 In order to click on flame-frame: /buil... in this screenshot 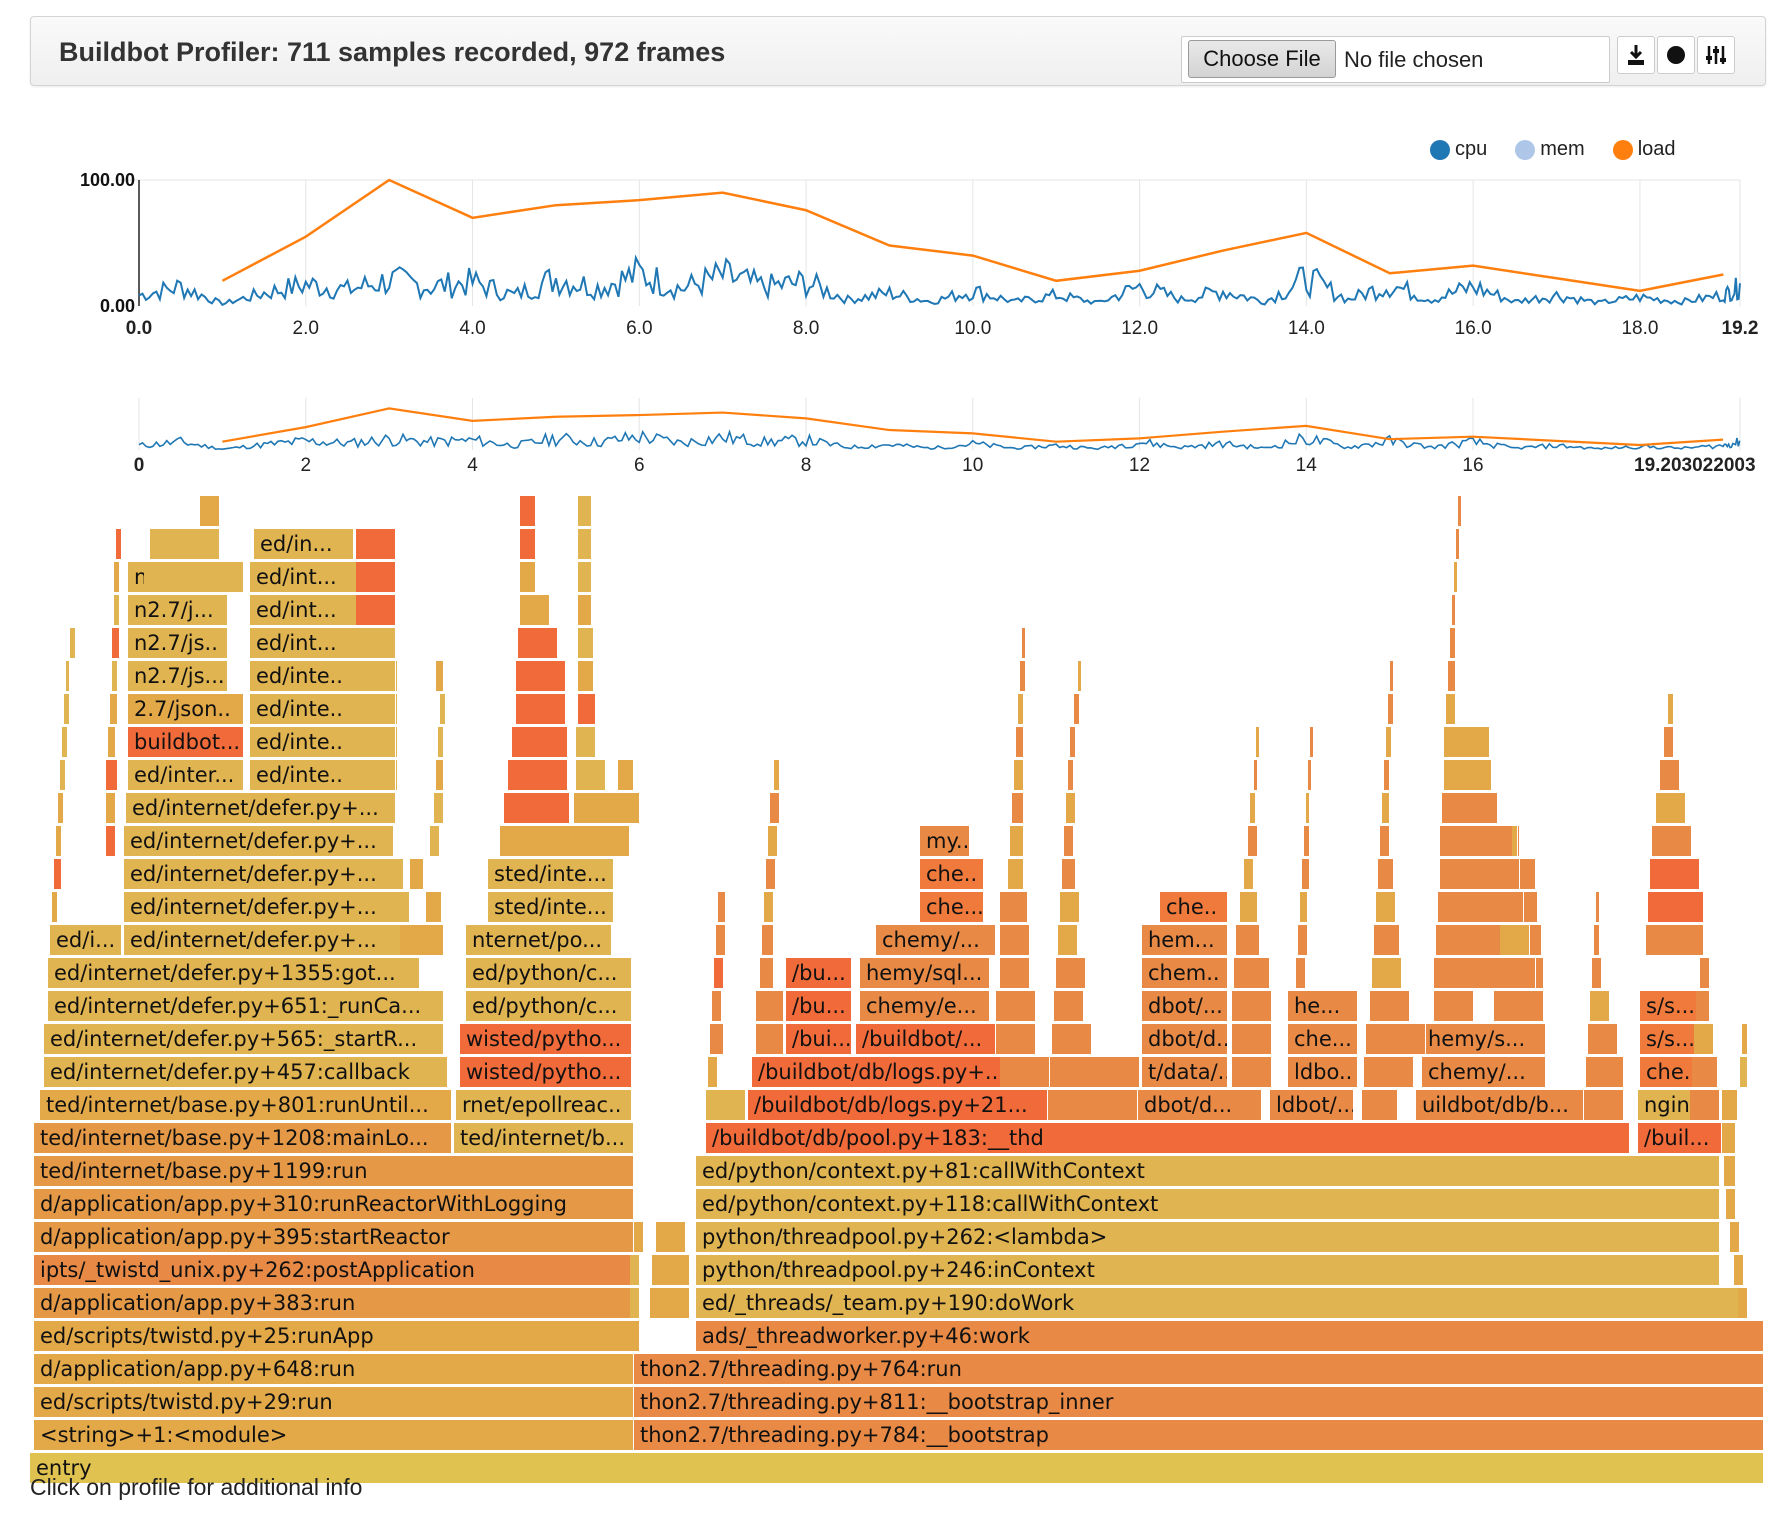, I will do `click(1680, 1138)`.